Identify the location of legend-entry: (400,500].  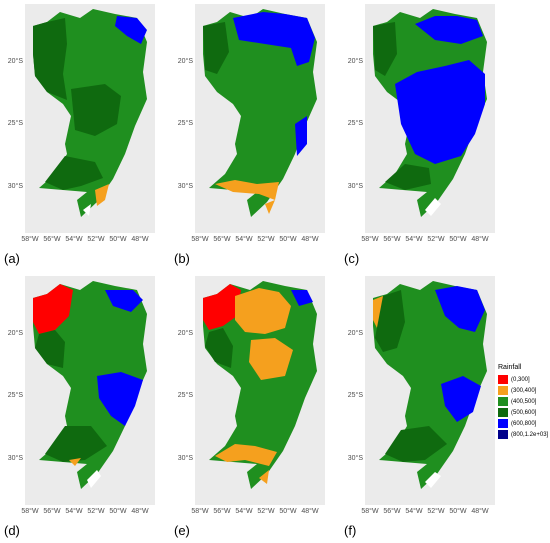
(523, 401).